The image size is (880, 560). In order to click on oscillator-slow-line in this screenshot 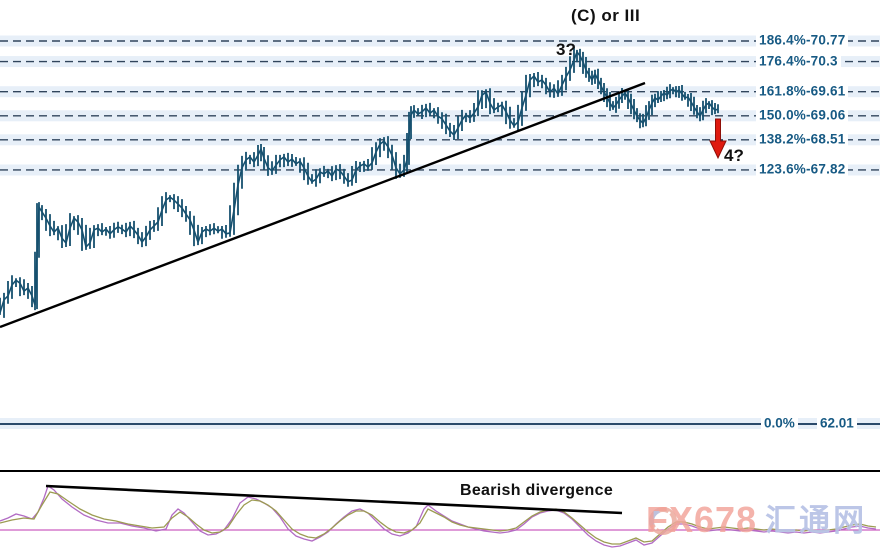, I will do `click(438, 518)`.